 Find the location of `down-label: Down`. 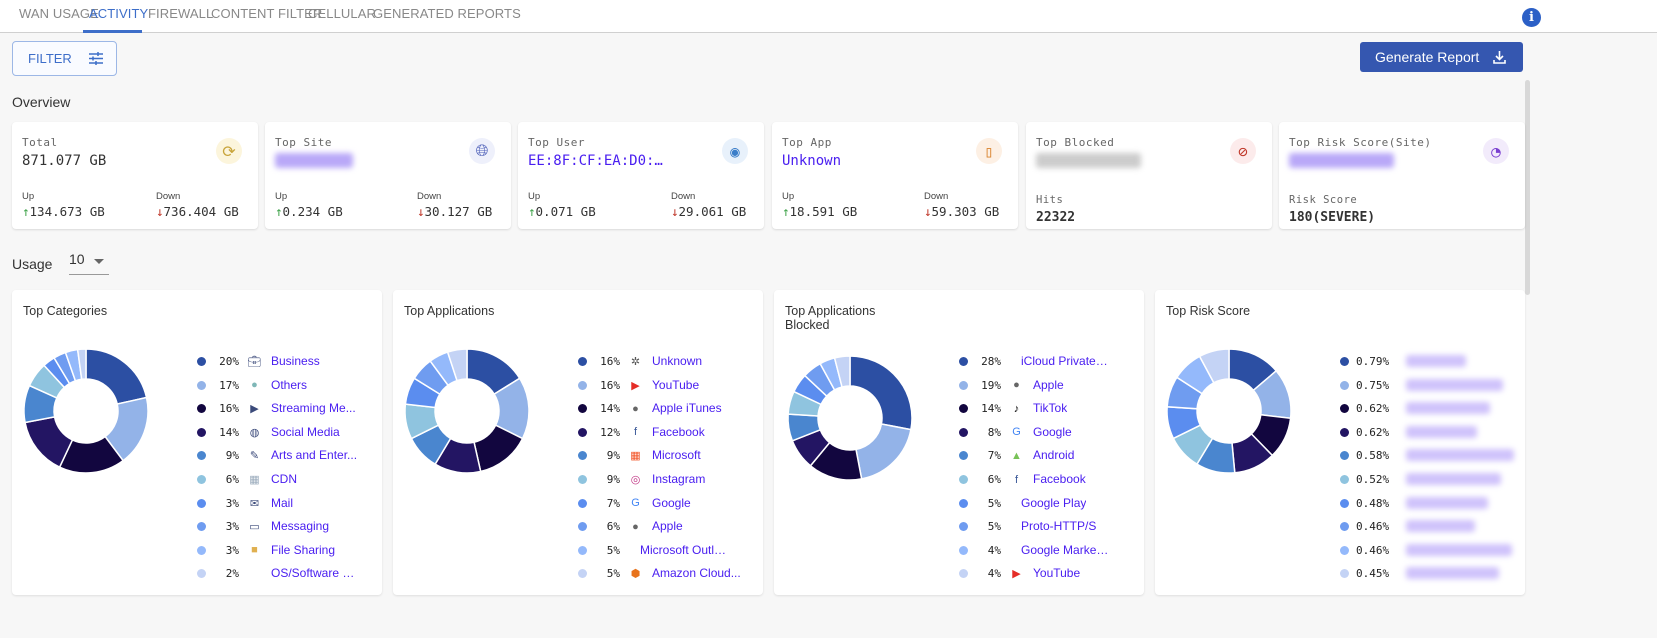

down-label: Down is located at coordinates (936, 196).